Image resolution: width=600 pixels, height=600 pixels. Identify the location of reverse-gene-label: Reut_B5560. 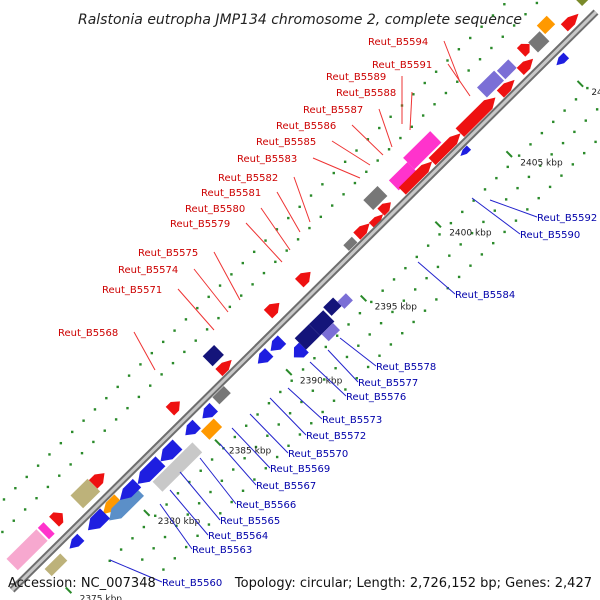
(192, 583).